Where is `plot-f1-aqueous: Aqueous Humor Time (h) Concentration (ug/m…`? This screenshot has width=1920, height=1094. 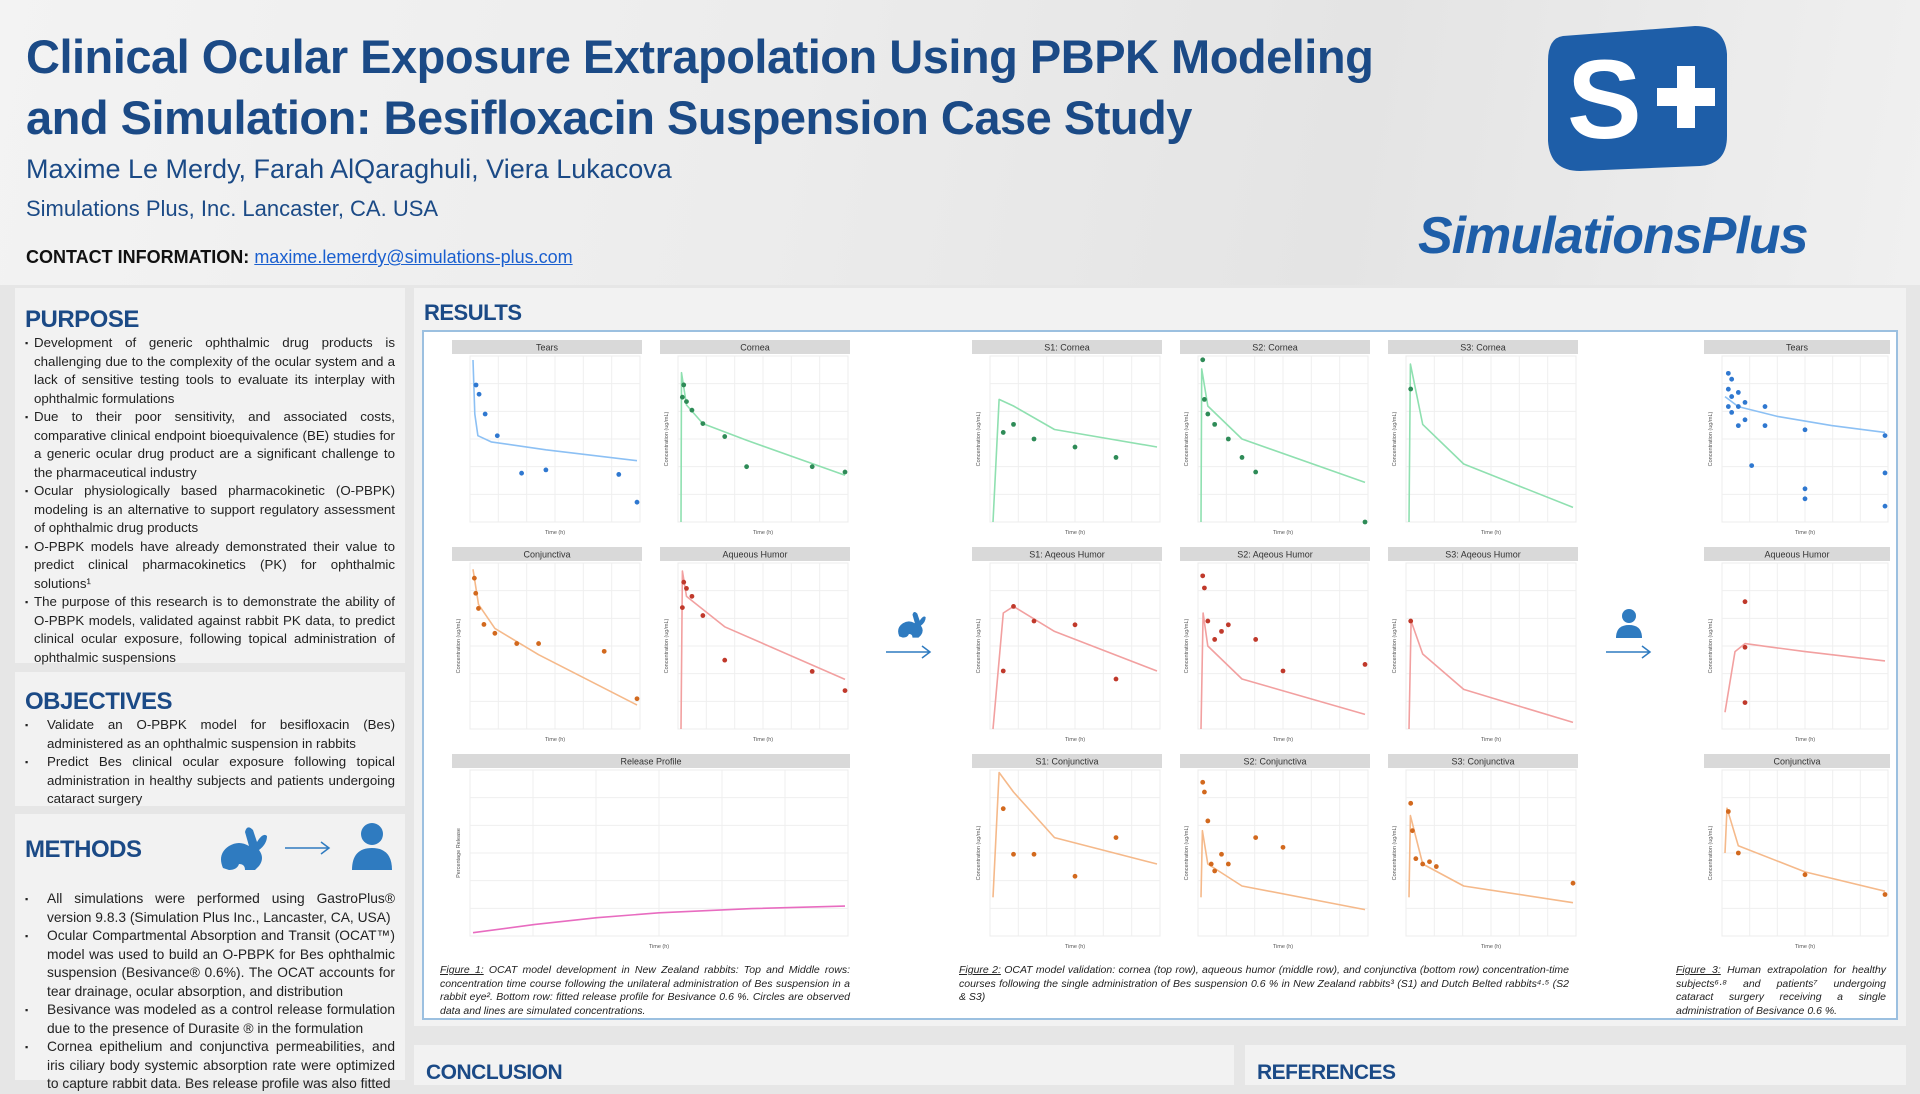 plot-f1-aqueous: Aqueous Humor Time (h) Concentration (ug/m… is located at coordinates (755, 645).